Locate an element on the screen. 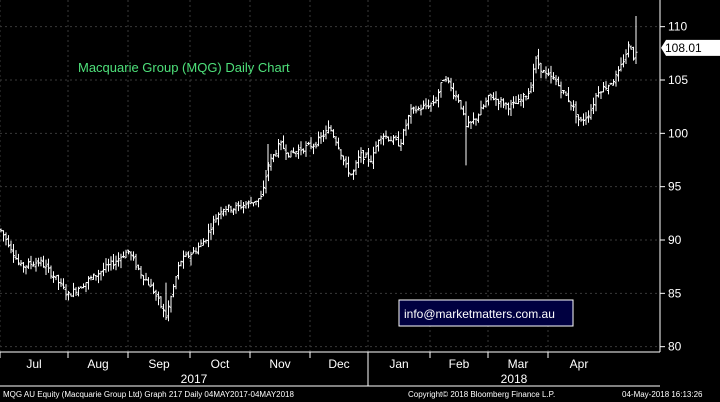 The height and width of the screenshot is (402, 720). y-tick-label: 90 is located at coordinates (675, 240).